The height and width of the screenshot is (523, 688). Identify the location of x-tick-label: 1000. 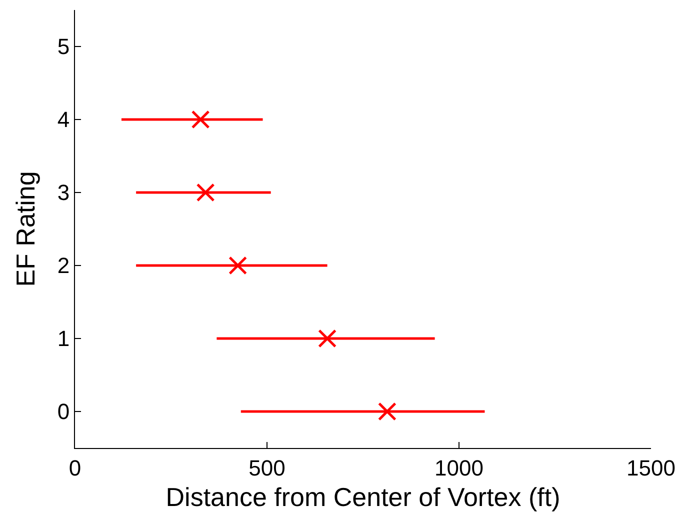
(459, 467).